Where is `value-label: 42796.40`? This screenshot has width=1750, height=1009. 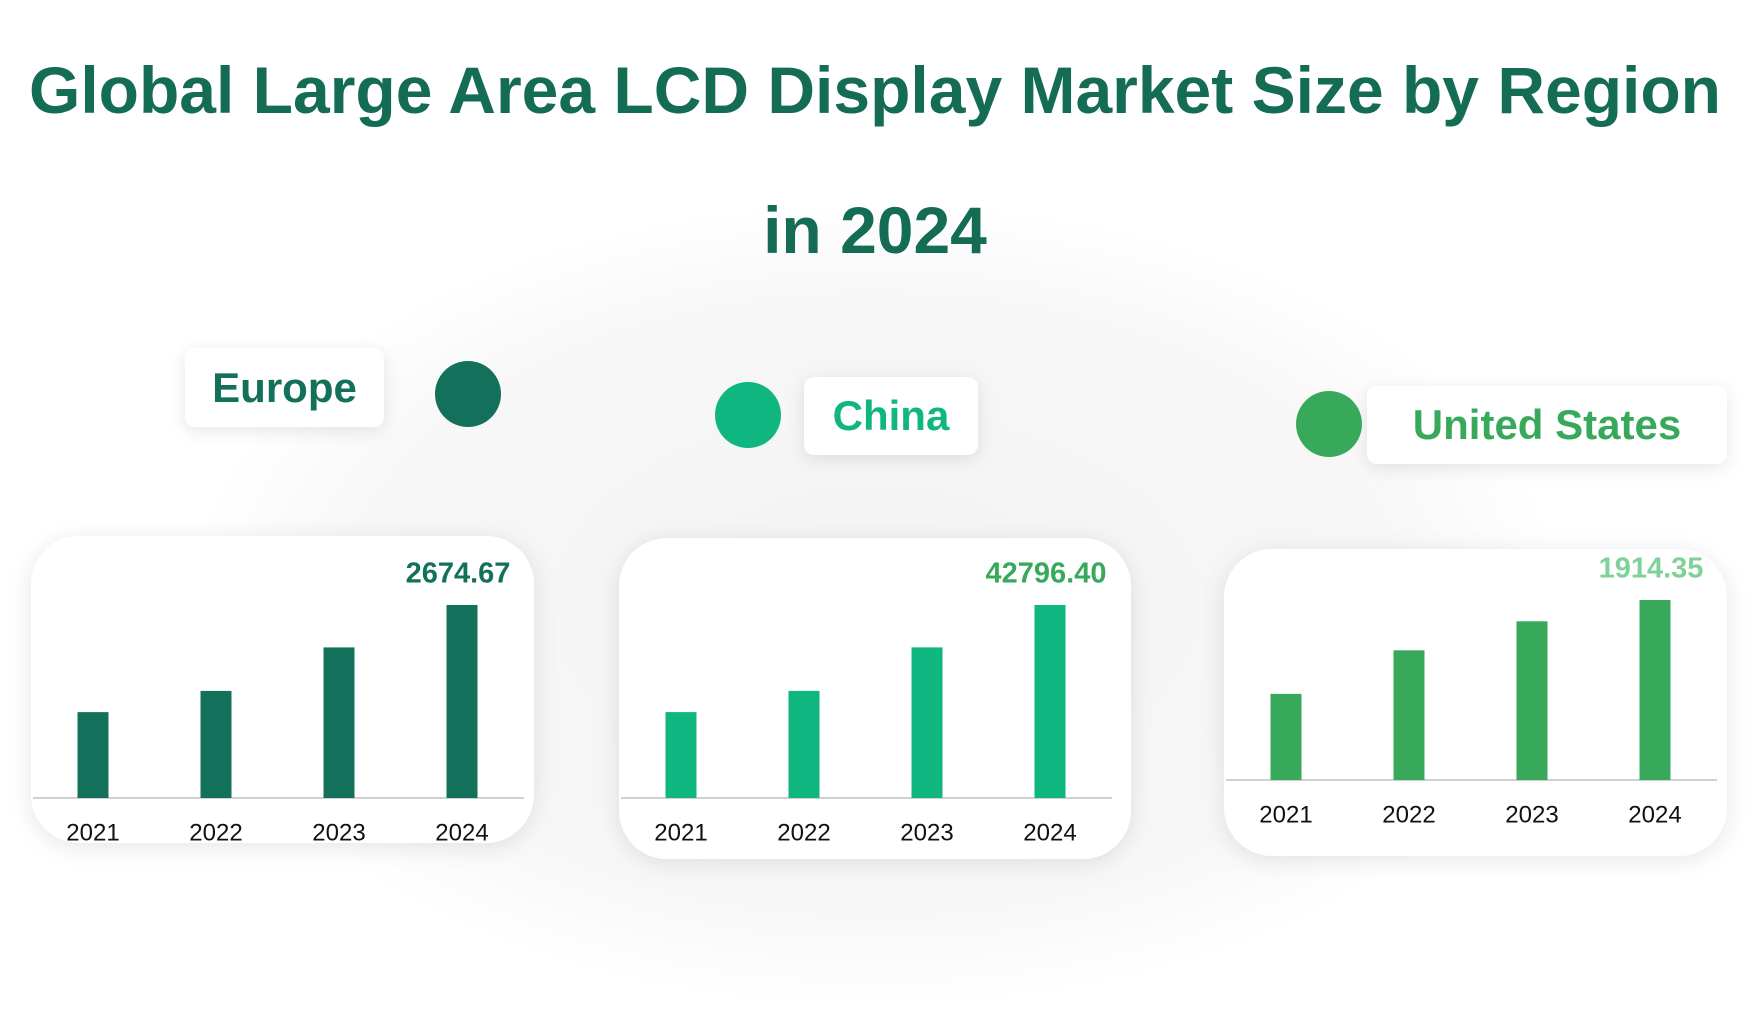
value-label: 42796.40 is located at coordinates (1046, 574).